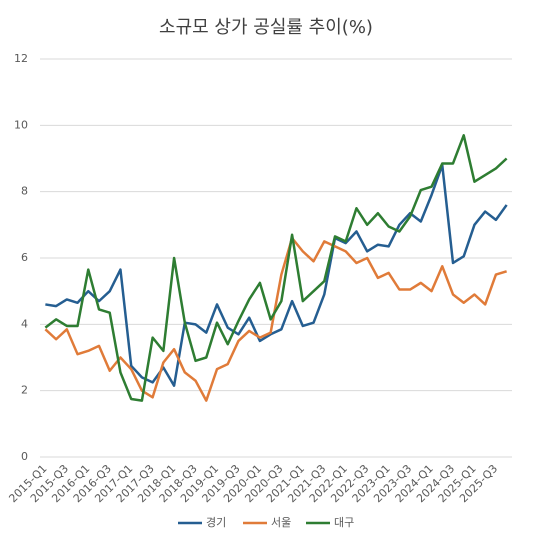 The image size is (533, 544). Describe the element at coordinates (216, 522) in the screenshot. I see `legend-label: 경기` at that location.